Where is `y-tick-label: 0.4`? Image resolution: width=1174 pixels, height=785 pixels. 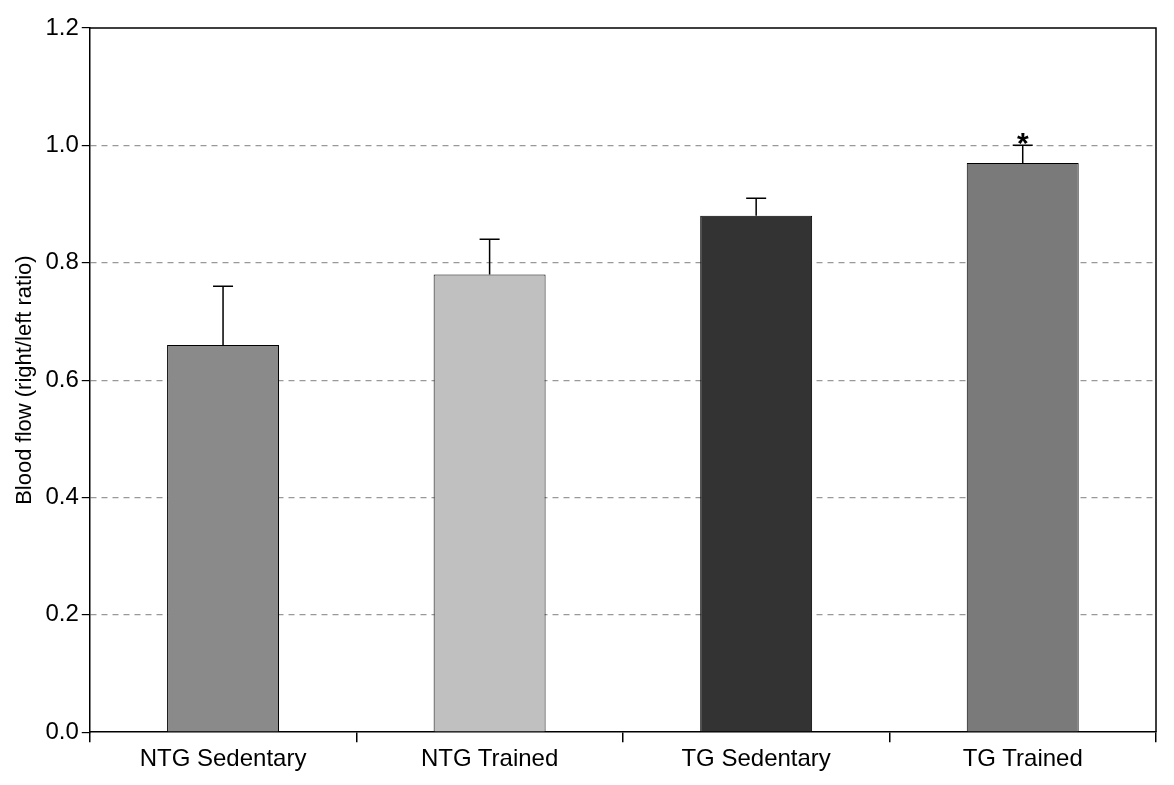 y-tick-label: 0.4 is located at coordinates (62, 496).